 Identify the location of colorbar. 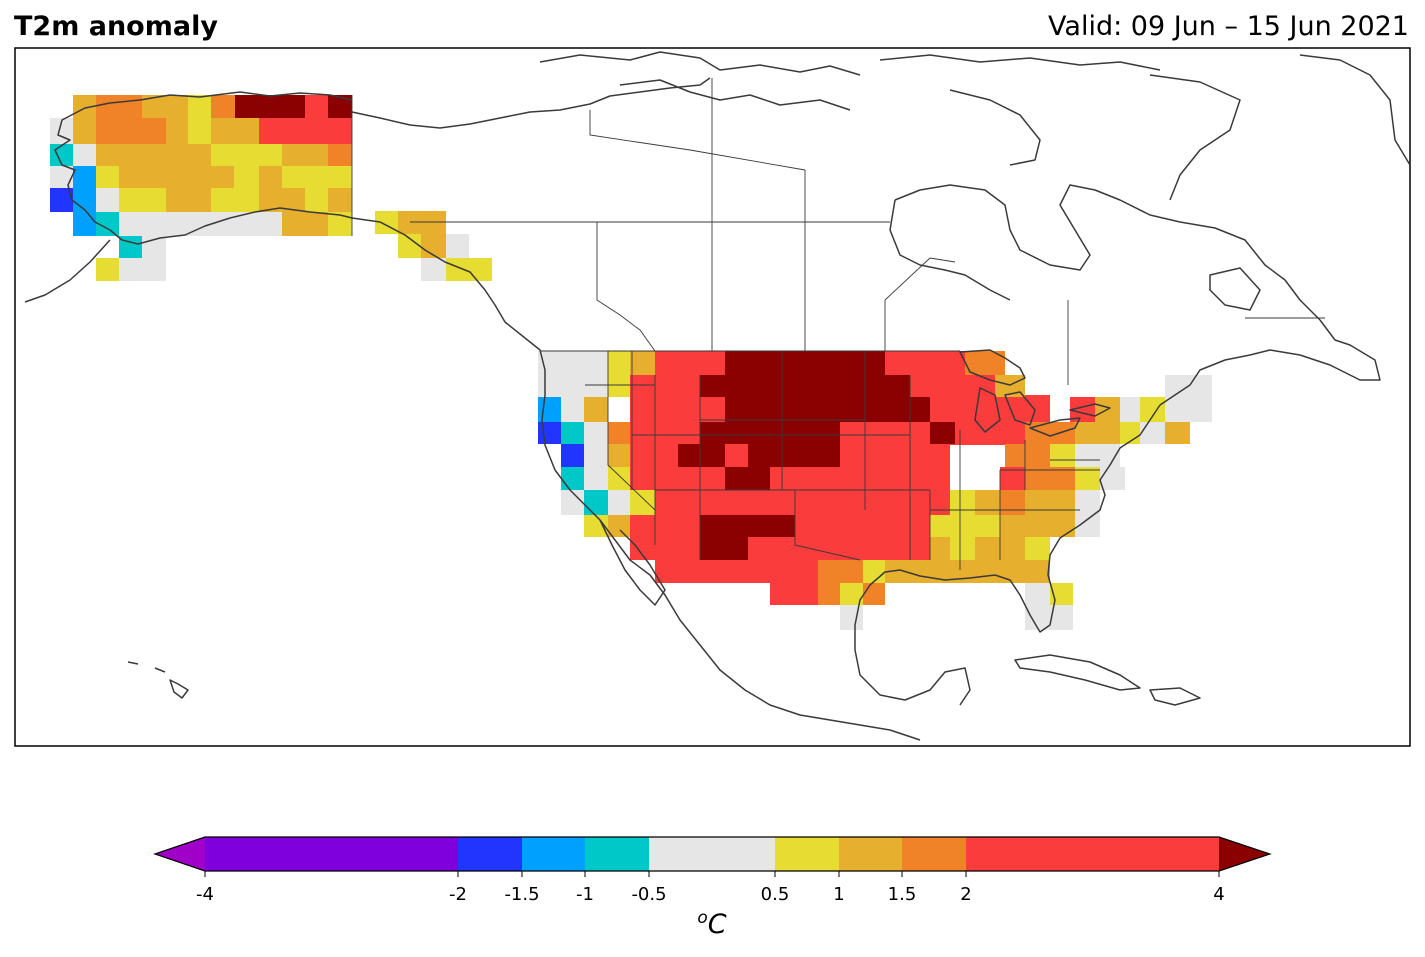
(712, 856).